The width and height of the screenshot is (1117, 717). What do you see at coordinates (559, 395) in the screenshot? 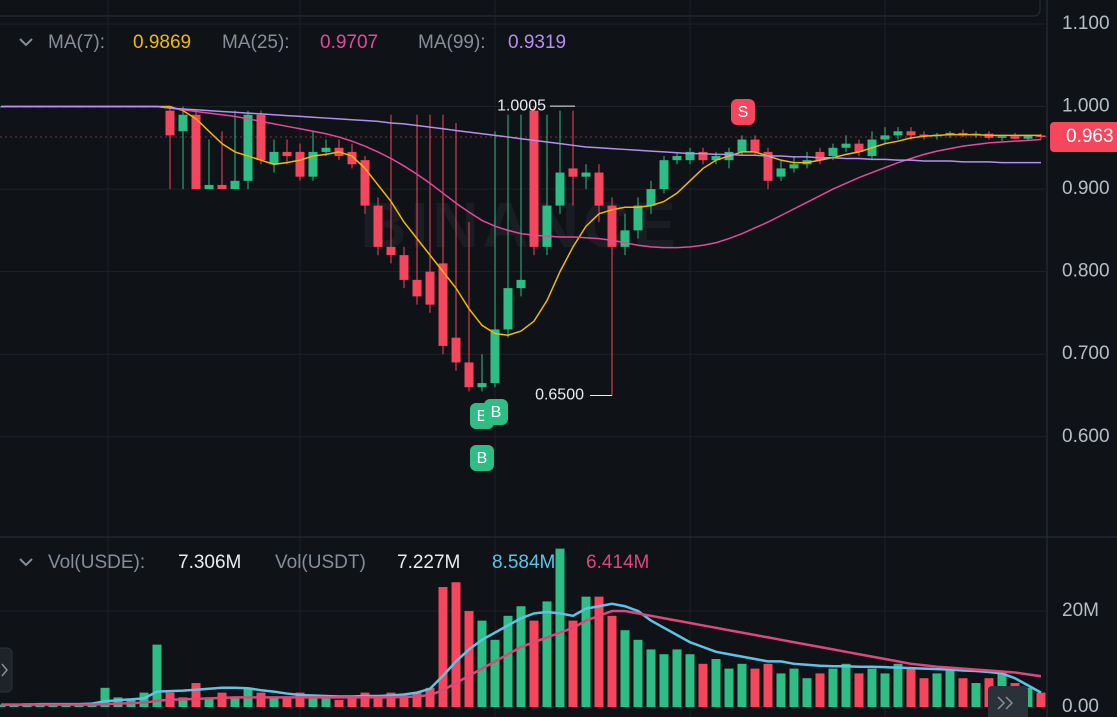
I see `annotation: 0.6500` at bounding box center [559, 395].